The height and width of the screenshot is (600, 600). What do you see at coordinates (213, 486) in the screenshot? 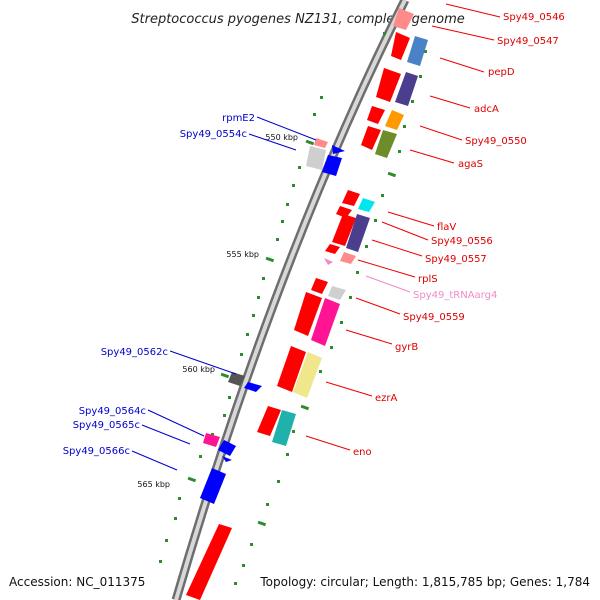
I see `gene-spy49-0566c` at bounding box center [213, 486].